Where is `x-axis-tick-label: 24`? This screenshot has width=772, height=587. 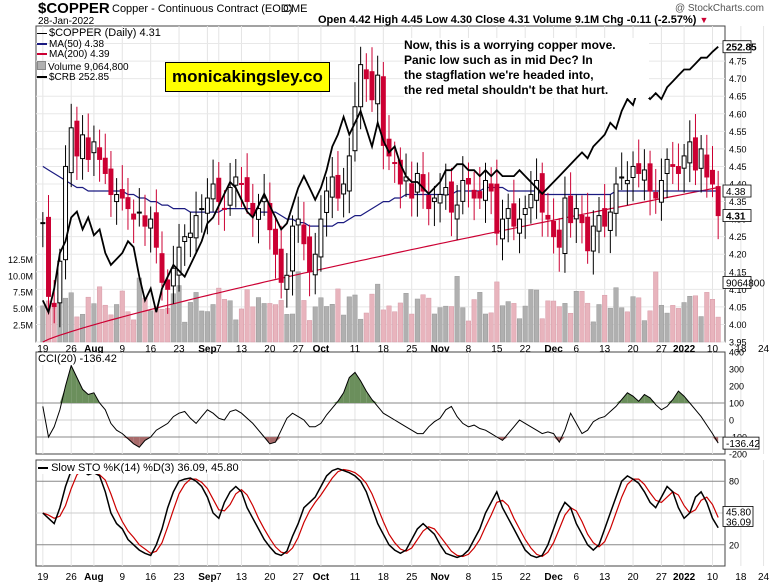 x-axis-tick-label: 24 is located at coordinates (764, 577).